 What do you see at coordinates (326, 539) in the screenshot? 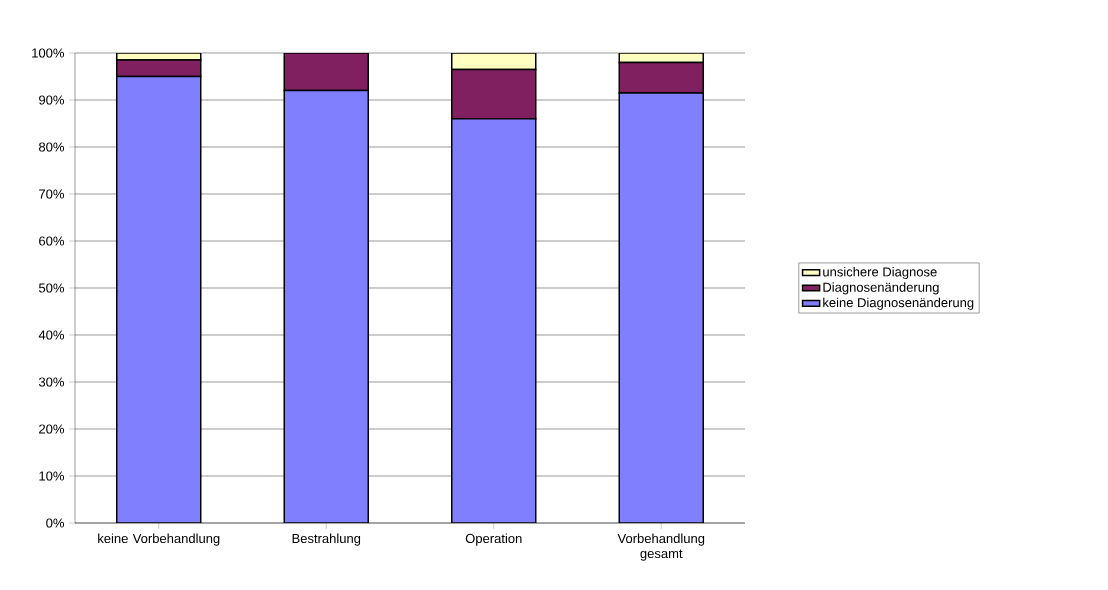
I see `x-tick-label: Bestrahlung` at bounding box center [326, 539].